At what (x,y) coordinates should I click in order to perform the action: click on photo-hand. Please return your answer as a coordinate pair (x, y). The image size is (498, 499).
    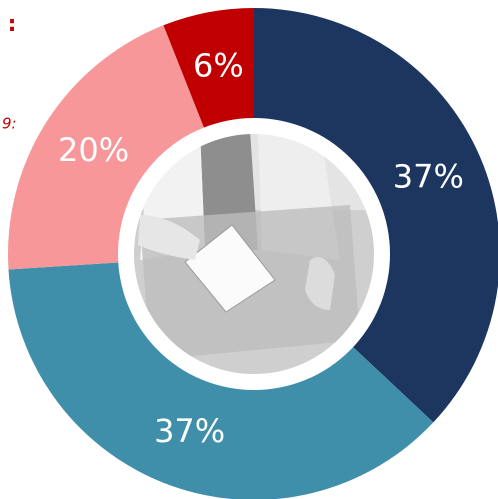
    Looking at the image, I should click on (169, 237).